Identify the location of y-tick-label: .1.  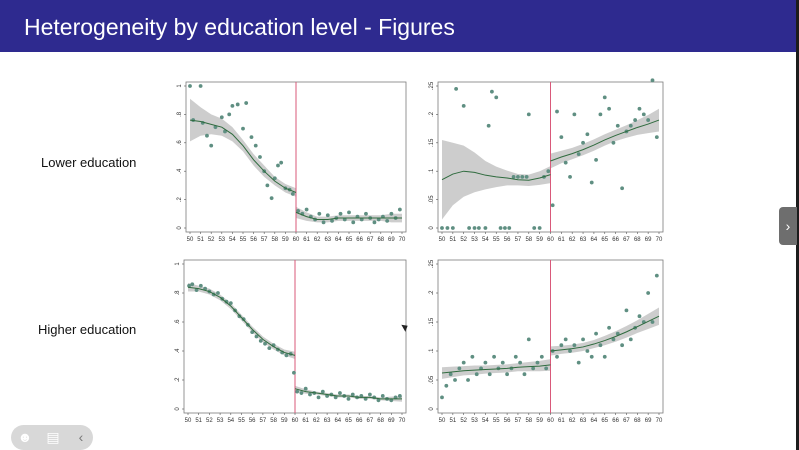
(432, 351).